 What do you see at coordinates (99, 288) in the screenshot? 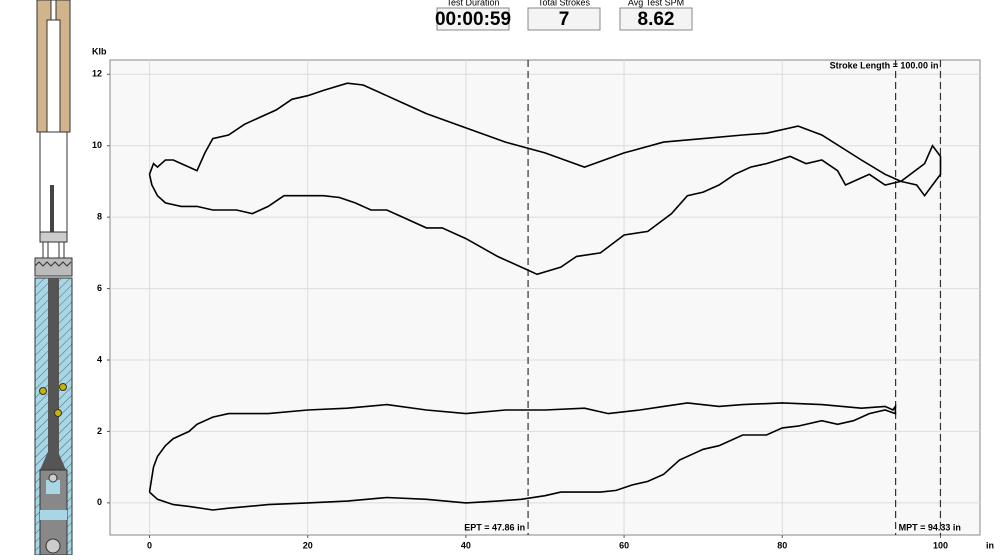
I see `y-tick-label: 6` at bounding box center [99, 288].